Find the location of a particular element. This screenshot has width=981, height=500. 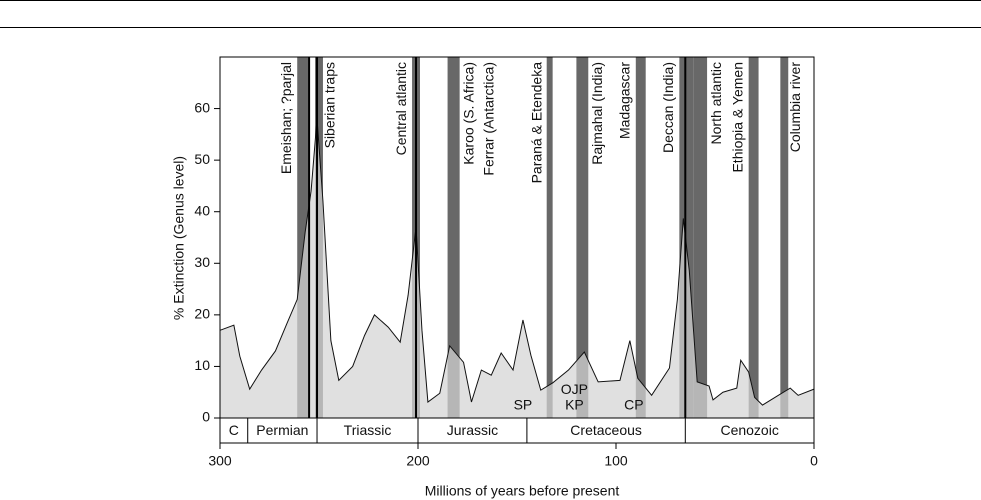

event-label: Rajmahal (India) is located at coordinates (597, 113).